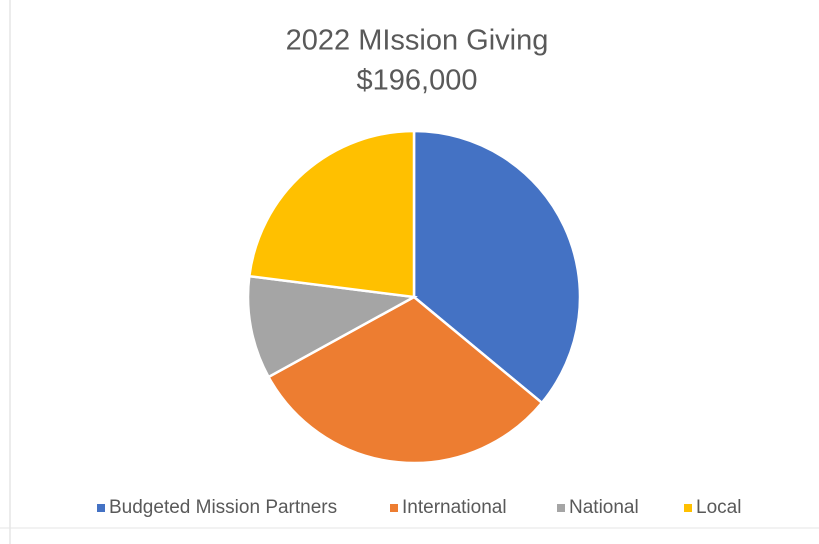 Image resolution: width=819 pixels, height=544 pixels. I want to click on legend-label: Local, so click(718, 507).